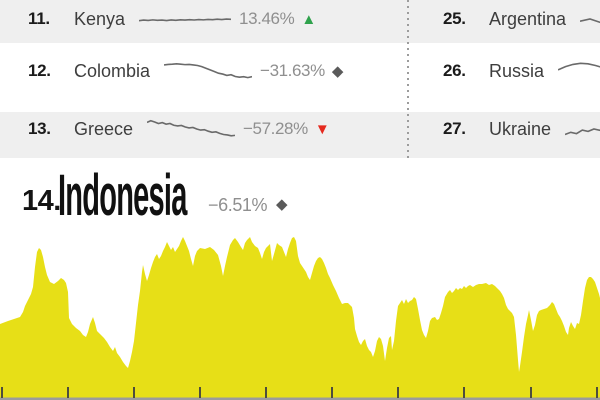  I want to click on percent-change: −31.63%, so click(292, 70).